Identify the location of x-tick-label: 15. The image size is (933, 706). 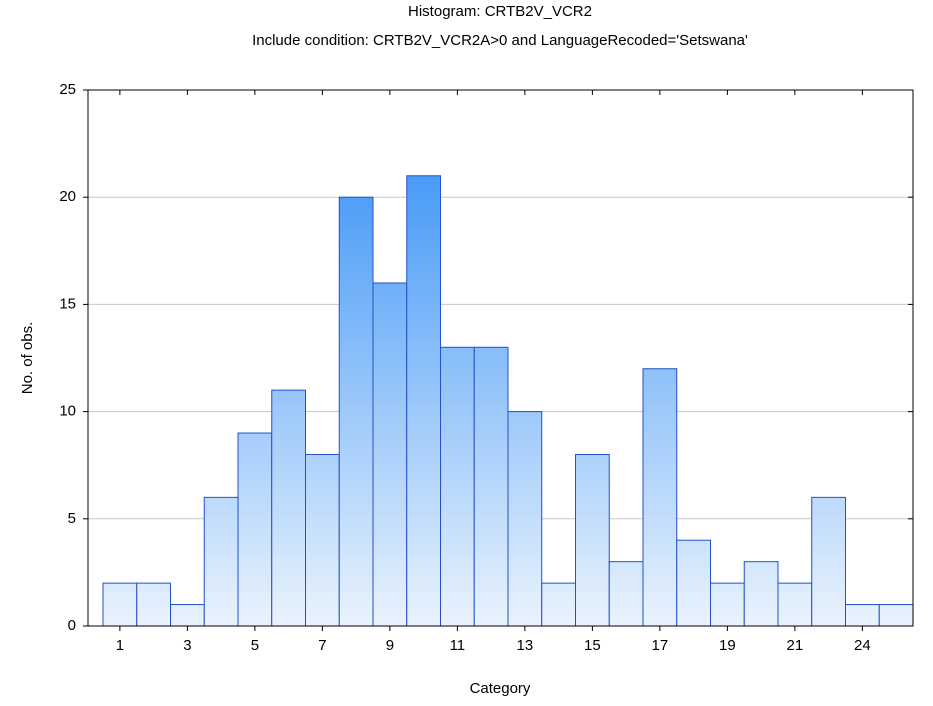
(592, 645).